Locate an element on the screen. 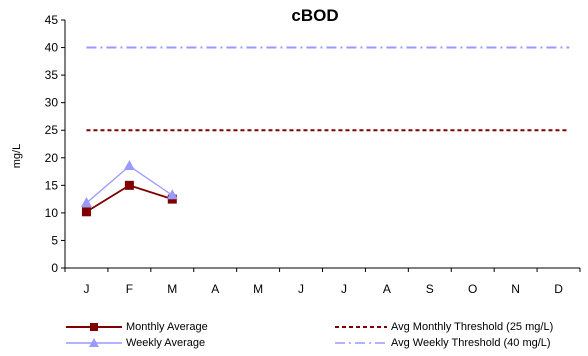 This screenshot has width=588, height=356. legend-monthly-threshold: Avg Monthly Threshold (25 mg/L) is located at coordinates (444, 327).